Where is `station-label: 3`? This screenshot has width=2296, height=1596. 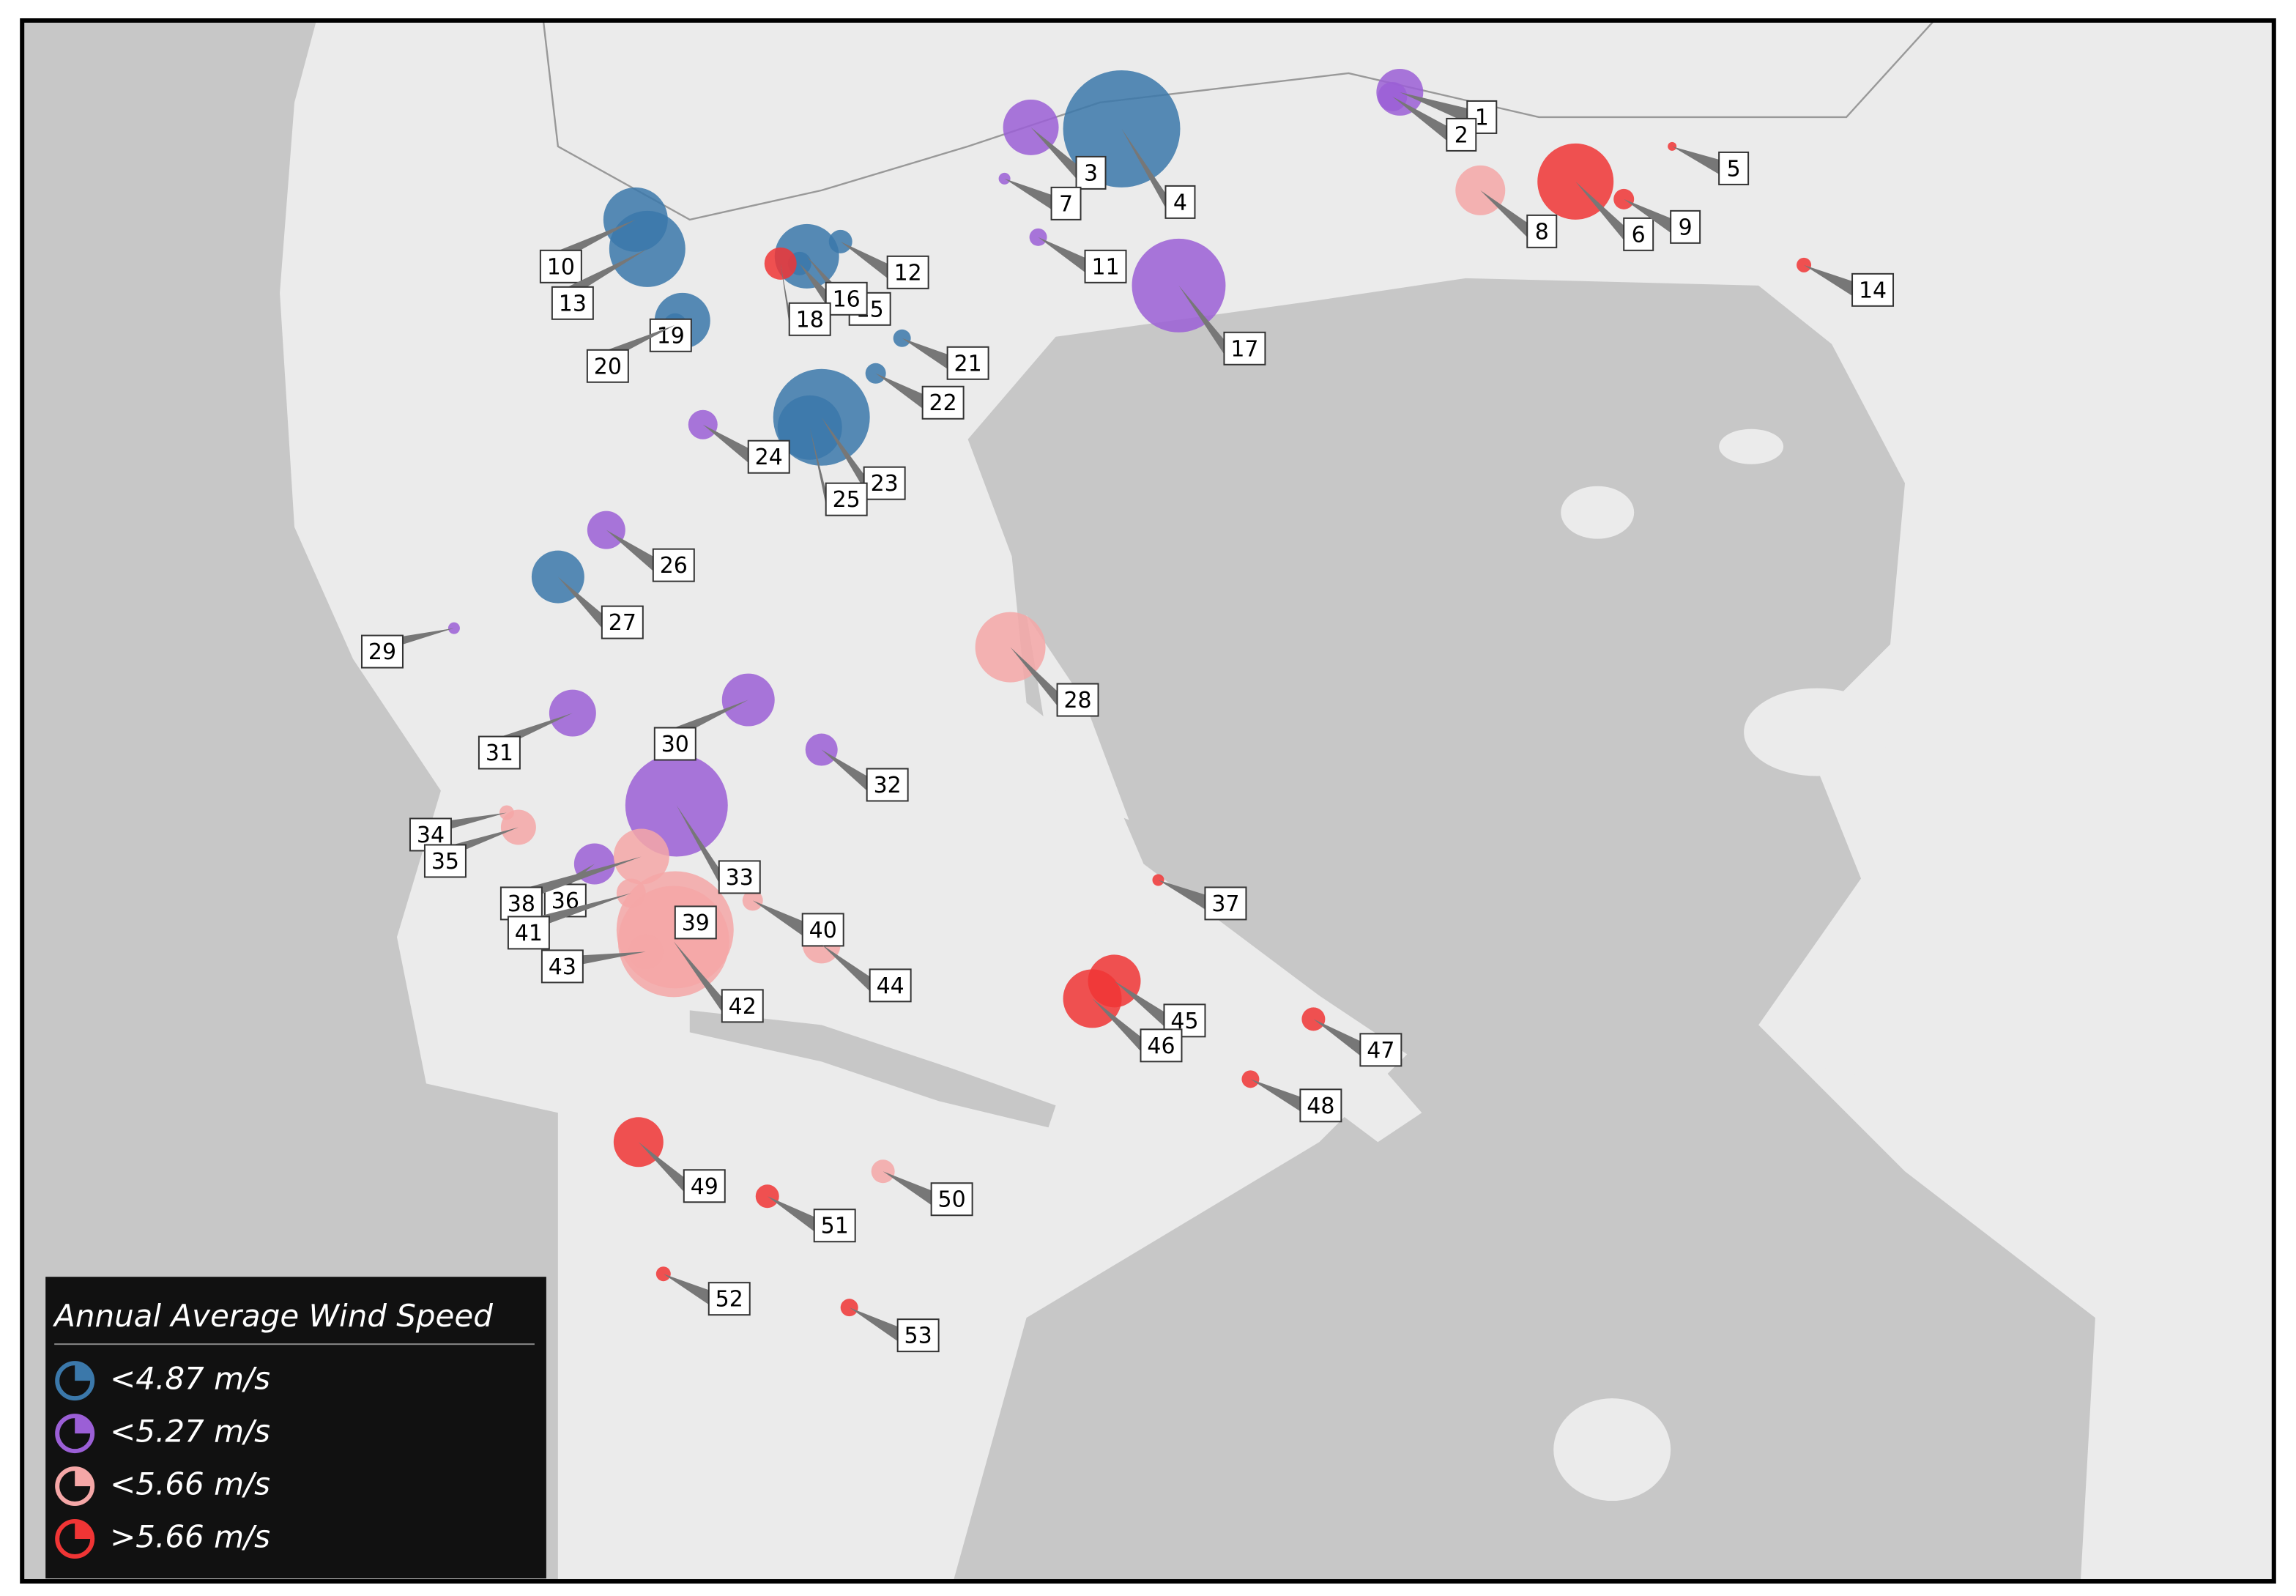 station-label: 3 is located at coordinates (1091, 173).